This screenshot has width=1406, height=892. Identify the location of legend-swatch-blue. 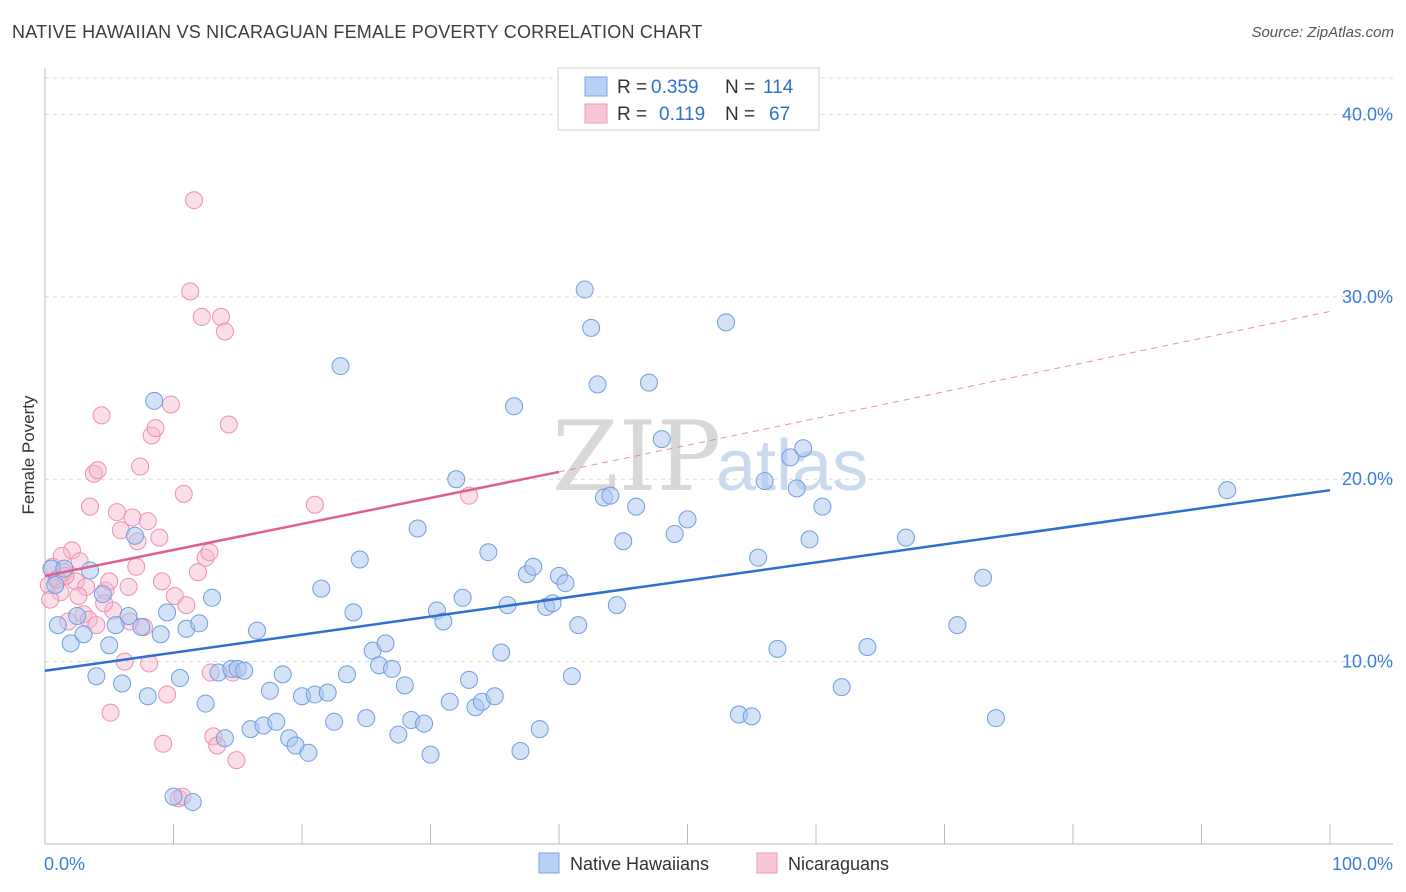
(596, 86).